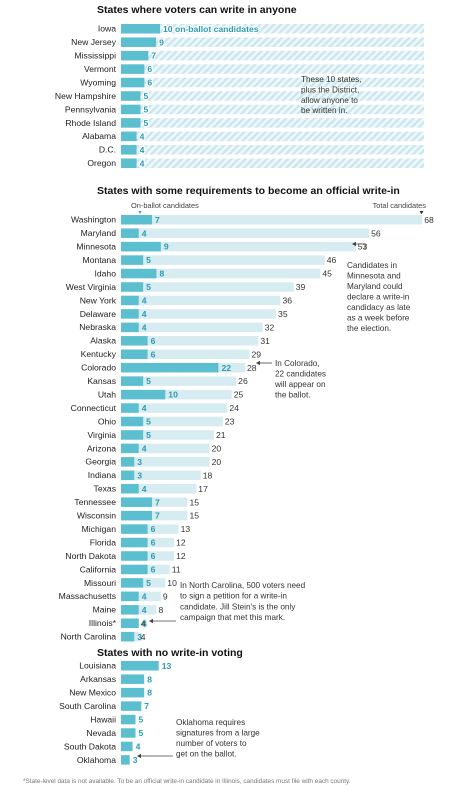 This screenshot has height=800, width=452. What do you see at coordinates (153, 56) in the screenshot?
I see `on-ballot-value-label: 7` at bounding box center [153, 56].